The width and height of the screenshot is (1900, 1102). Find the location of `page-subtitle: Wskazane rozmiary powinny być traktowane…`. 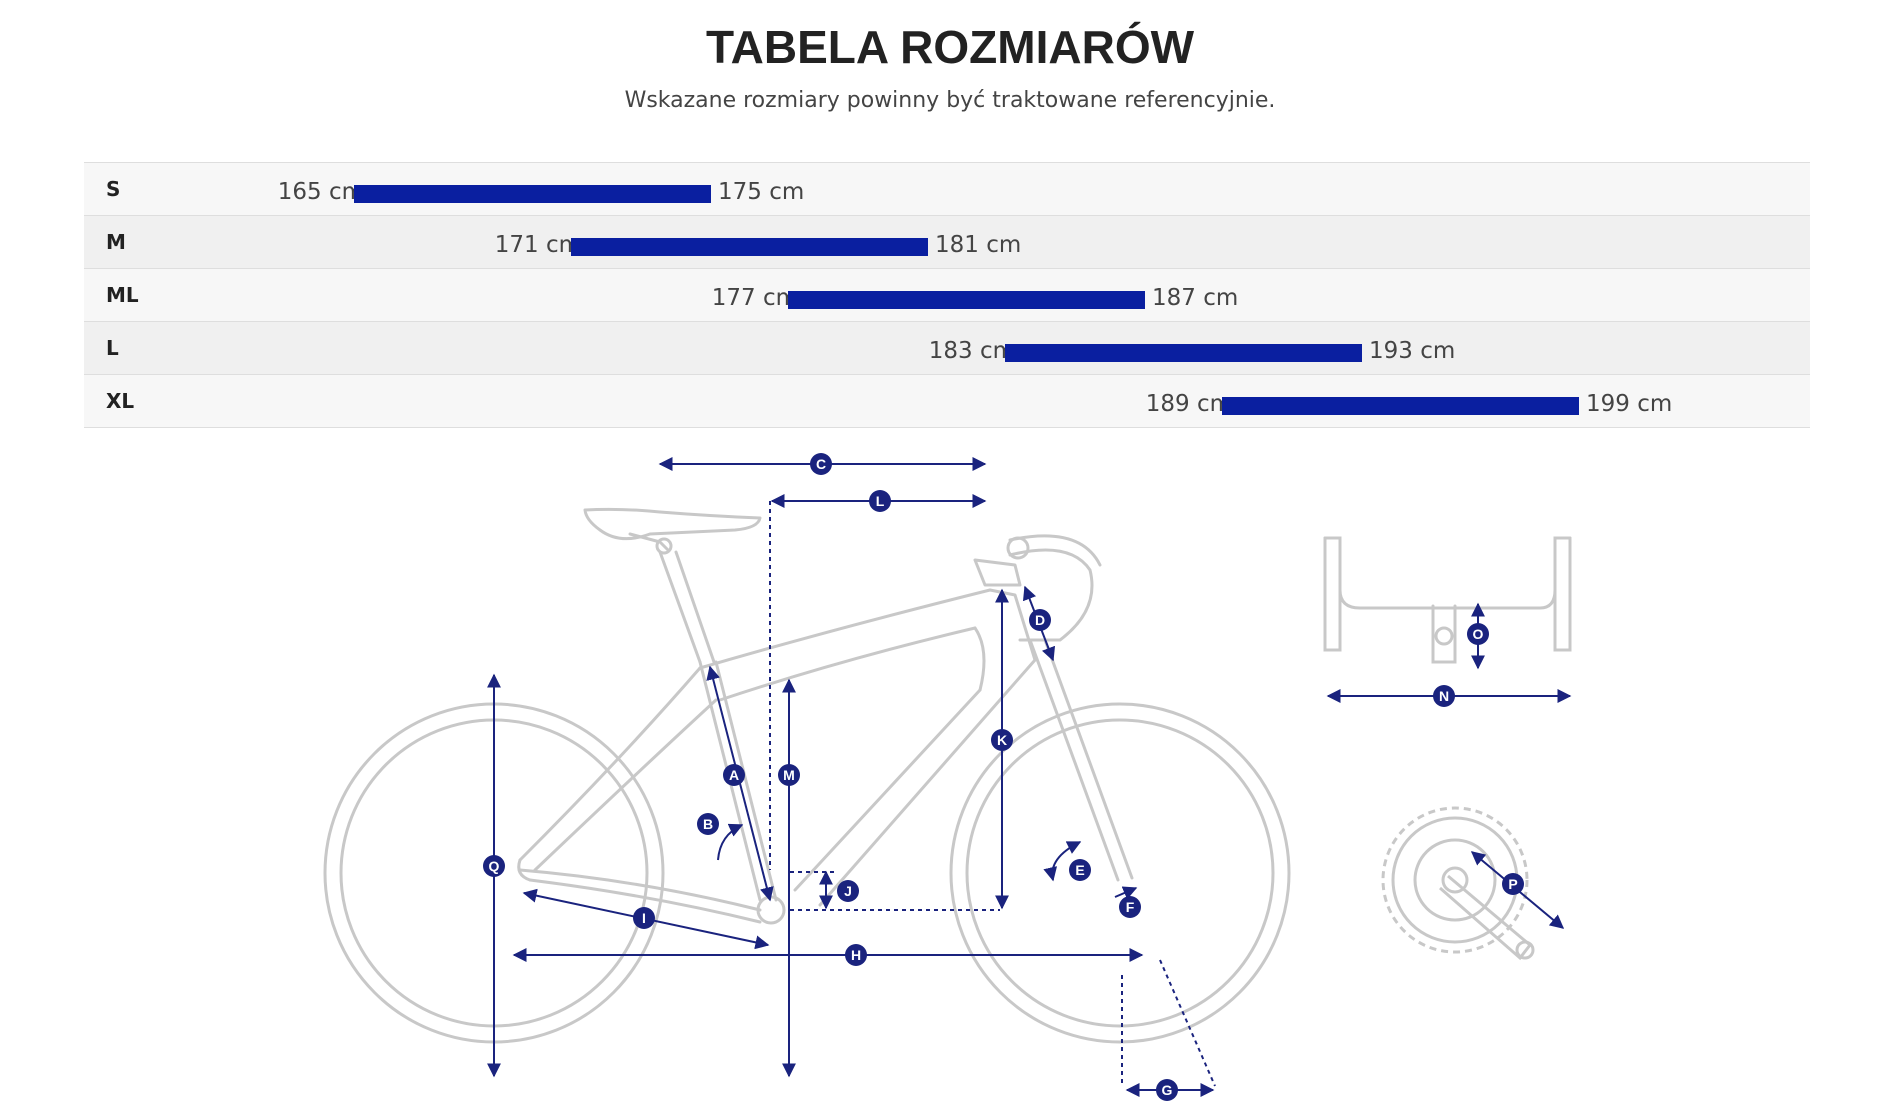

page-subtitle: Wskazane rozmiary powinny być traktowane… is located at coordinates (950, 100).